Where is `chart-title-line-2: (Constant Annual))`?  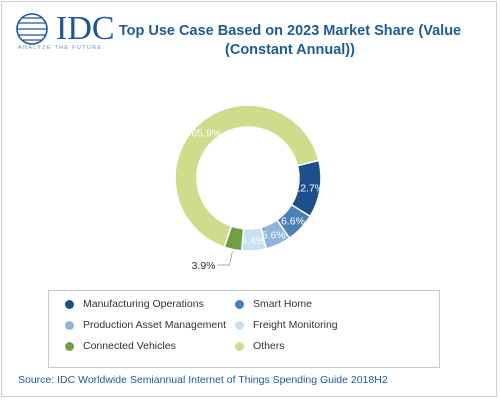 chart-title-line-2: (Constant Annual)) is located at coordinates (290, 50).